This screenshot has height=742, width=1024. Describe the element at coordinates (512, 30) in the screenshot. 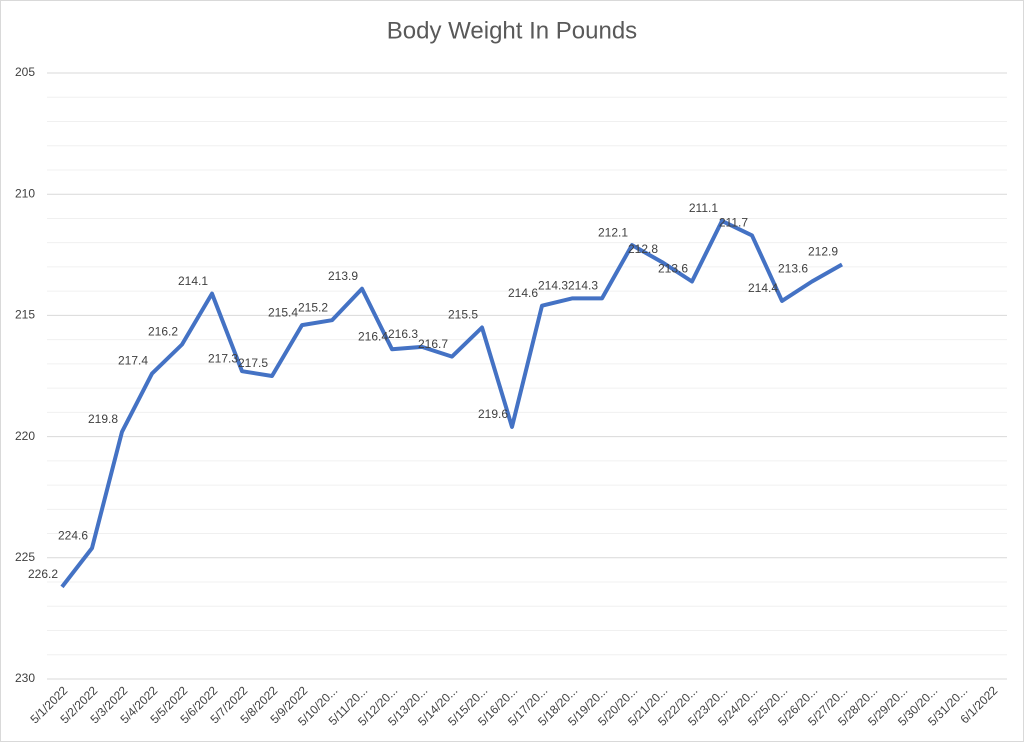

I see `chart-title: Body Weight In Pounds` at that location.